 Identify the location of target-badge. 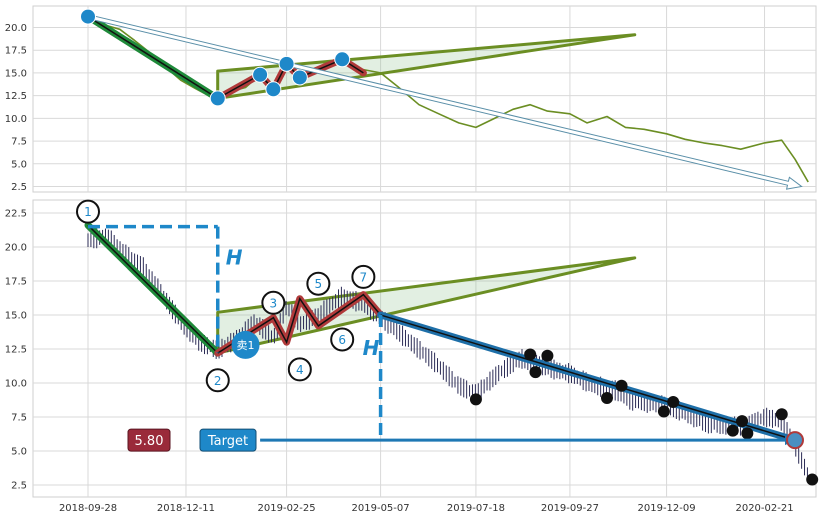
(228, 440).